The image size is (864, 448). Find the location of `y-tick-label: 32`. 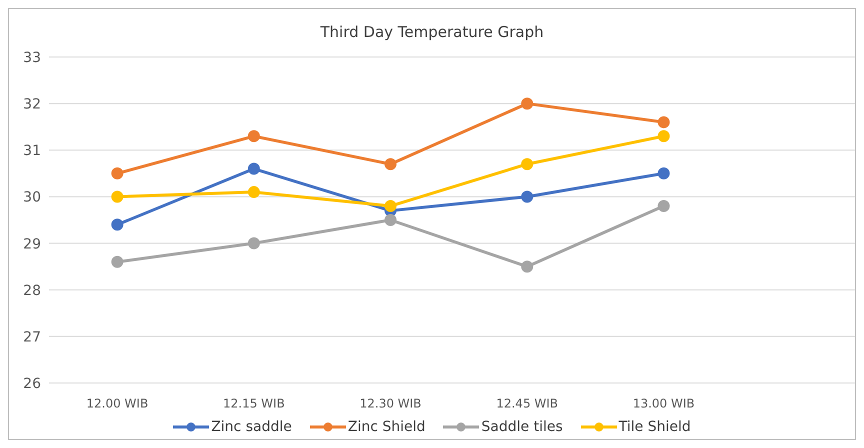

y-tick-label: 32 is located at coordinates (32, 104).